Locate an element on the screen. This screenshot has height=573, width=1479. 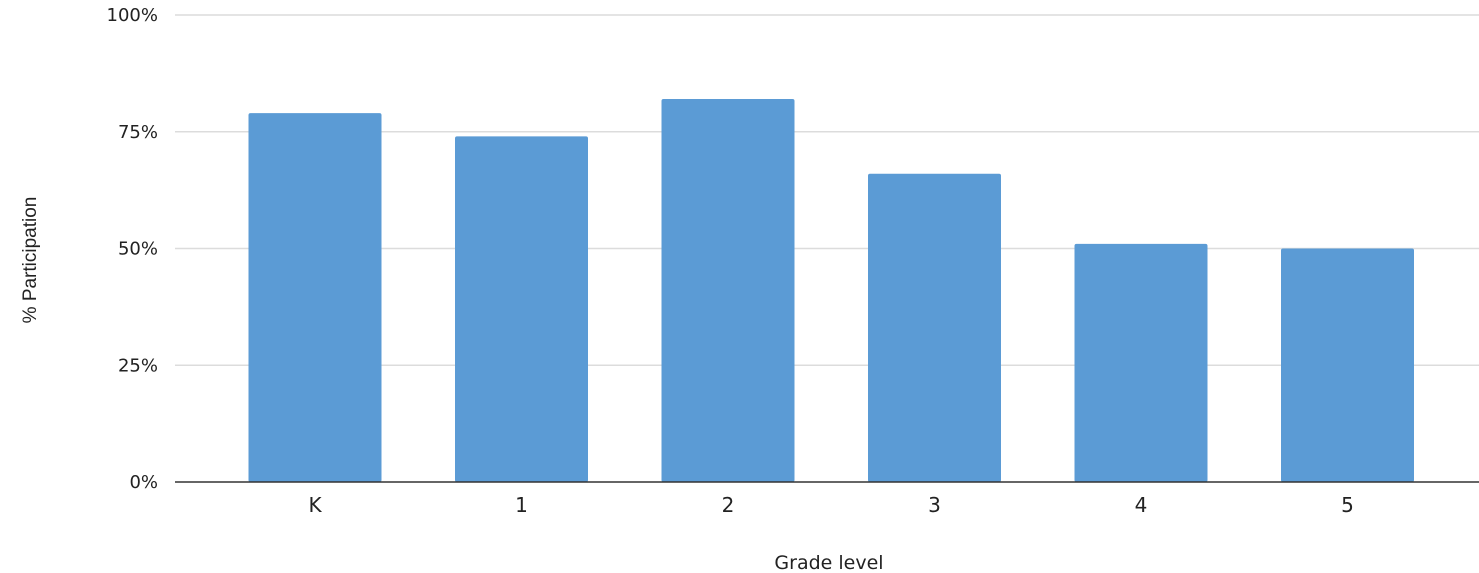
y-tick-label: 25% is located at coordinates (138, 365).